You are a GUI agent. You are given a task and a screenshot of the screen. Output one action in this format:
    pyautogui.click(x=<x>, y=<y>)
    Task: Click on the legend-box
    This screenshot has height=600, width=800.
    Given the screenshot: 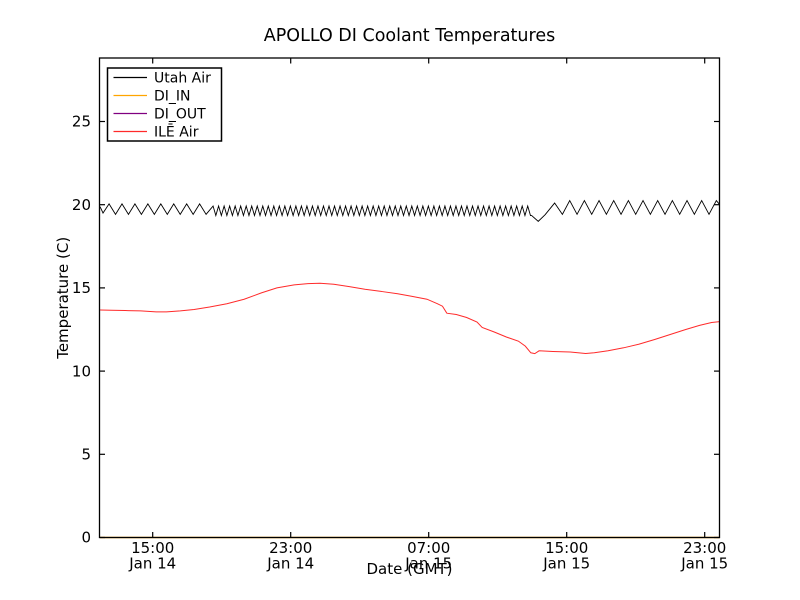 What is the action you would take?
    pyautogui.click(x=164, y=104)
    